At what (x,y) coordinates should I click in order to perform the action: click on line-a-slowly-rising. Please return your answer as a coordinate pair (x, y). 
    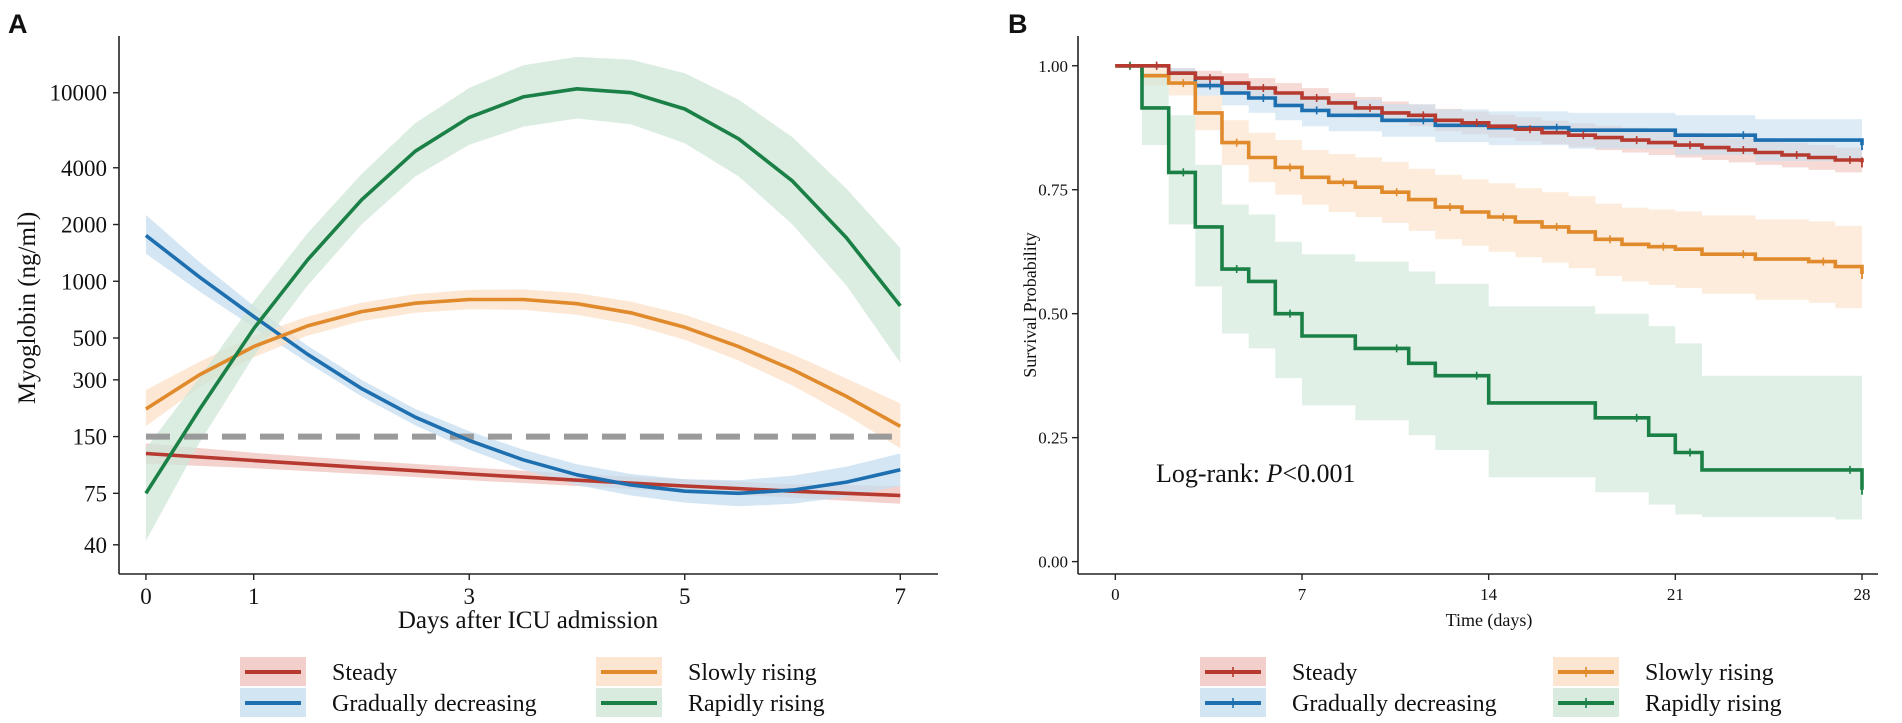
    Looking at the image, I should click on (523, 362).